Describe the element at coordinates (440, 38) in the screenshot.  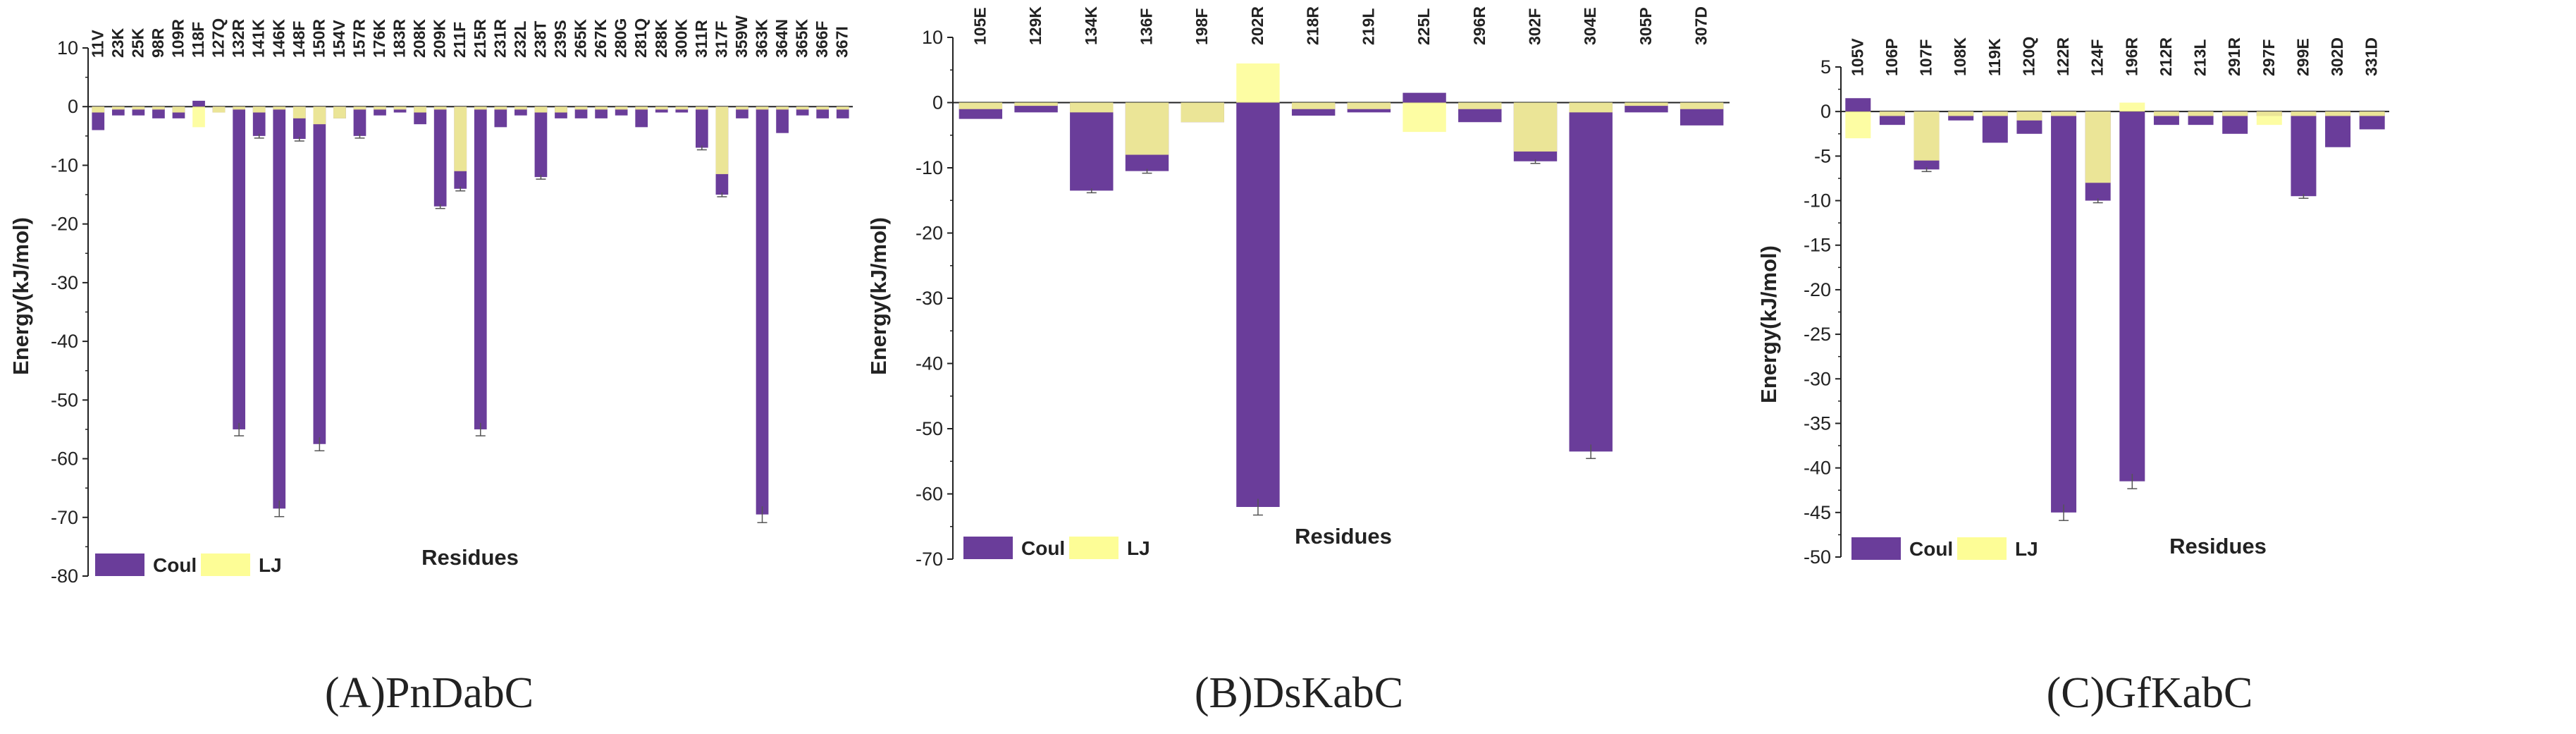
I see `residue-label: 209K` at that location.